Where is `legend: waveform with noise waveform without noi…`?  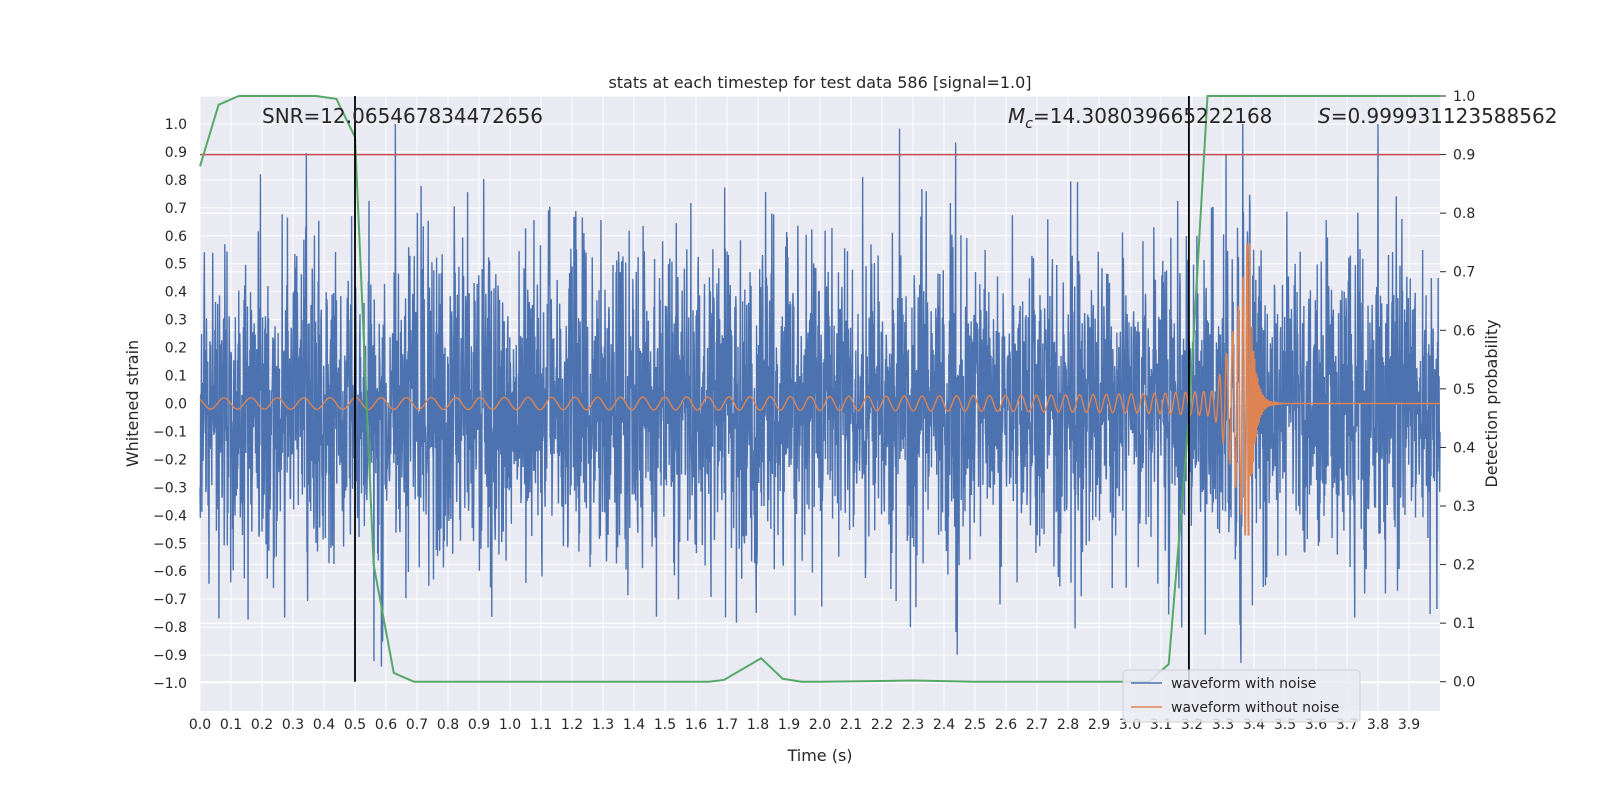 legend: waveform with noise waveform without noi… is located at coordinates (1241, 696).